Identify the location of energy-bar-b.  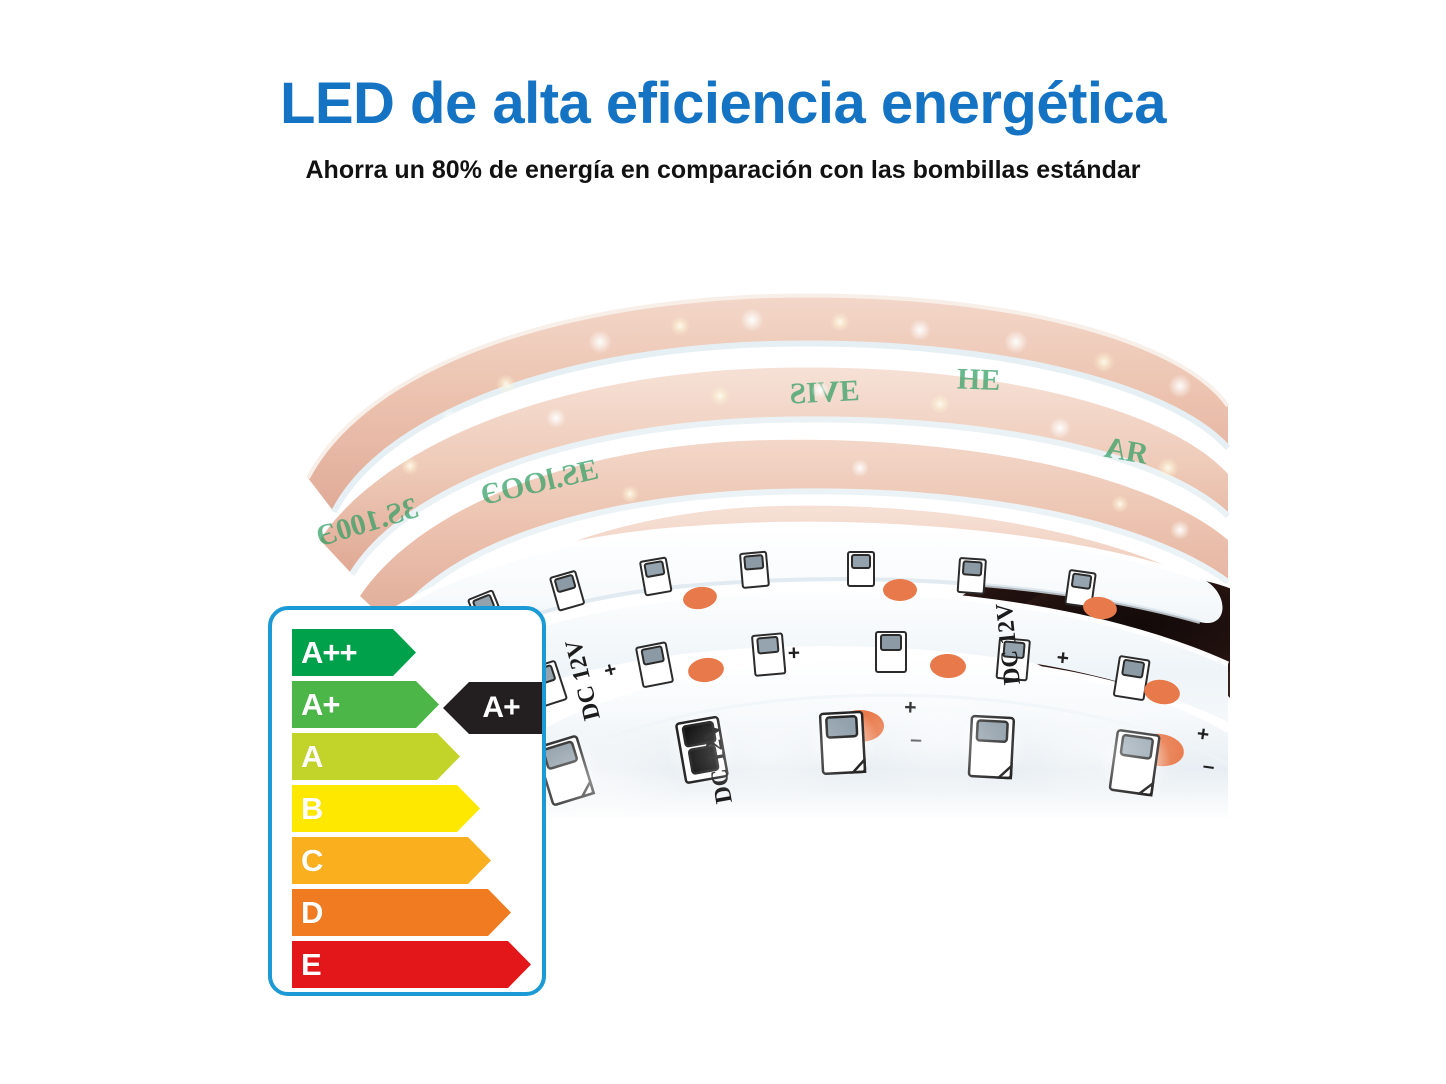
(386, 808).